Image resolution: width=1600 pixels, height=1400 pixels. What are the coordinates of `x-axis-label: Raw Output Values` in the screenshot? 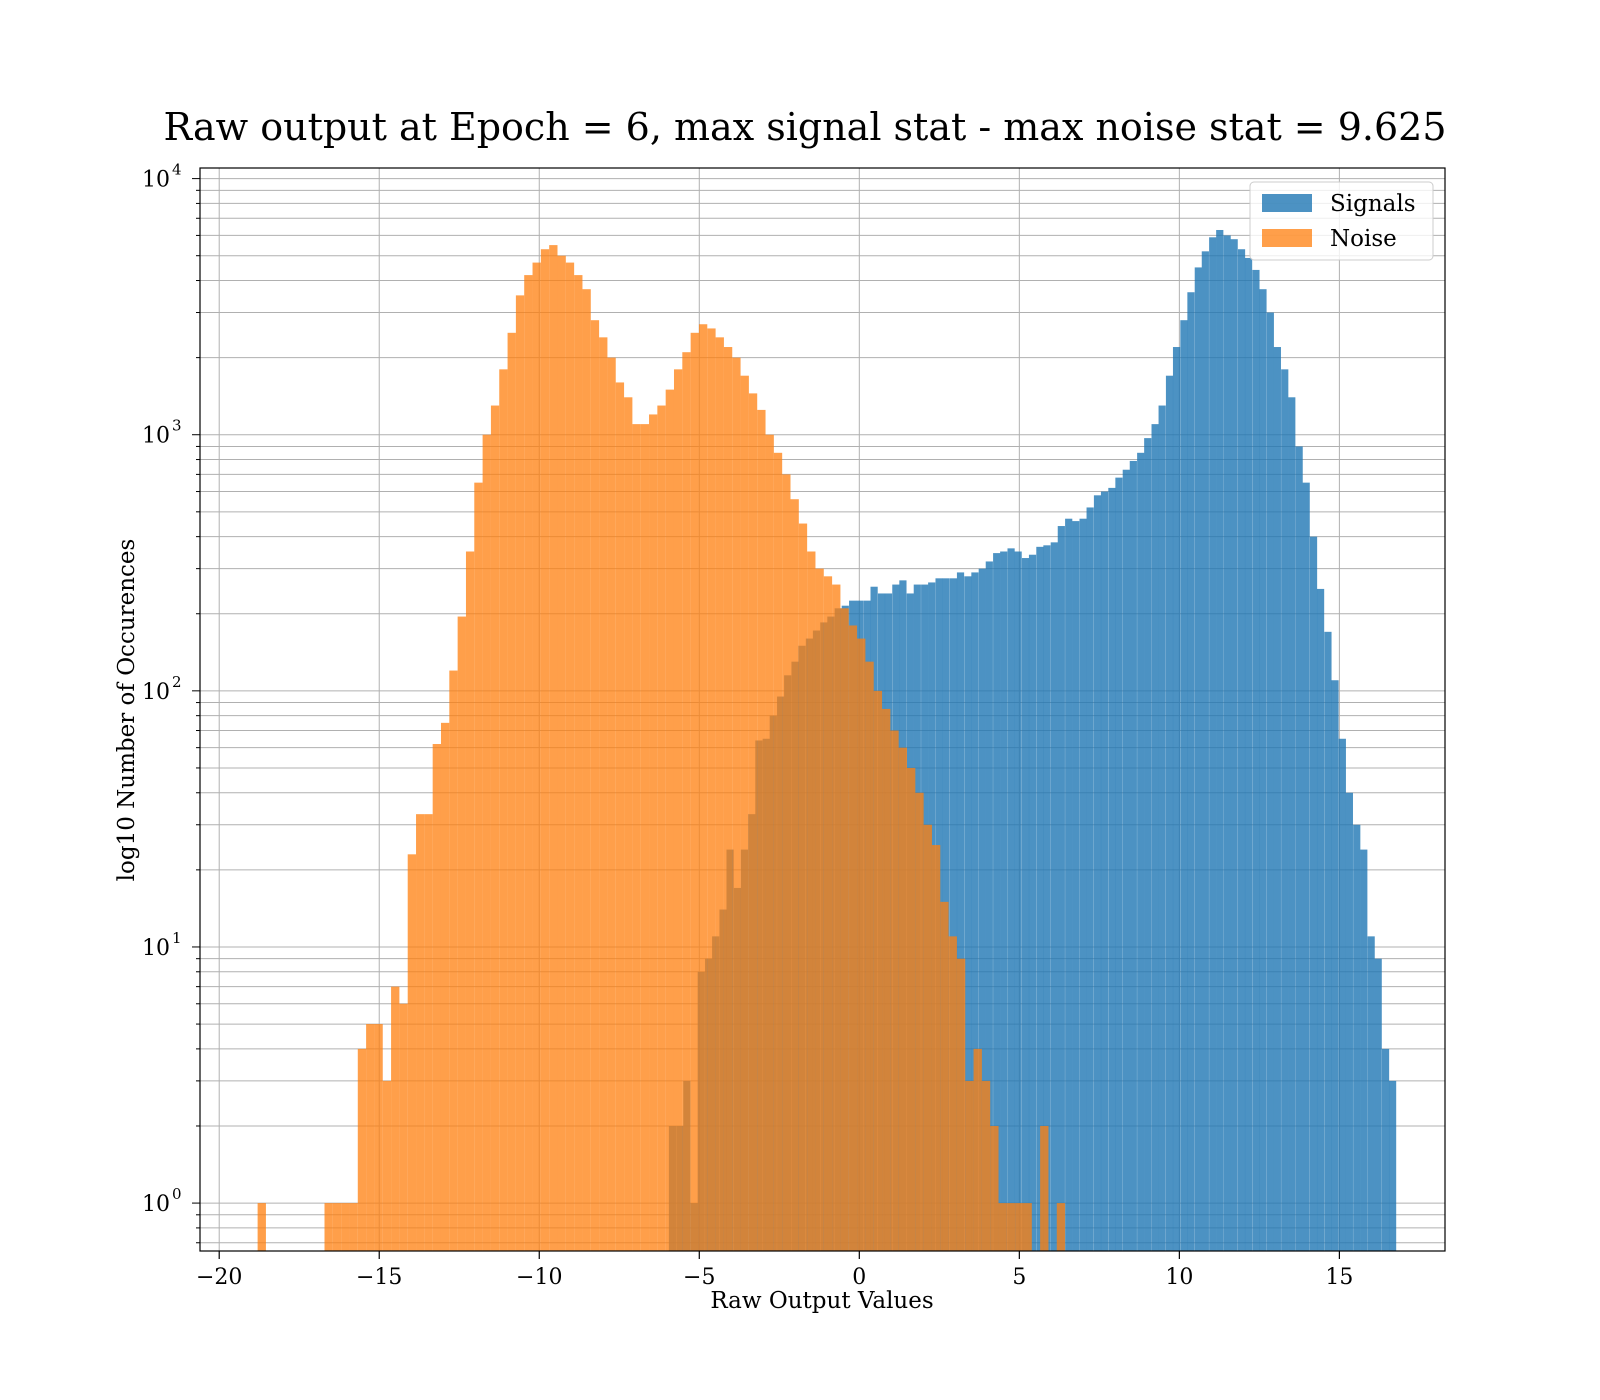 It's located at (821, 1301).